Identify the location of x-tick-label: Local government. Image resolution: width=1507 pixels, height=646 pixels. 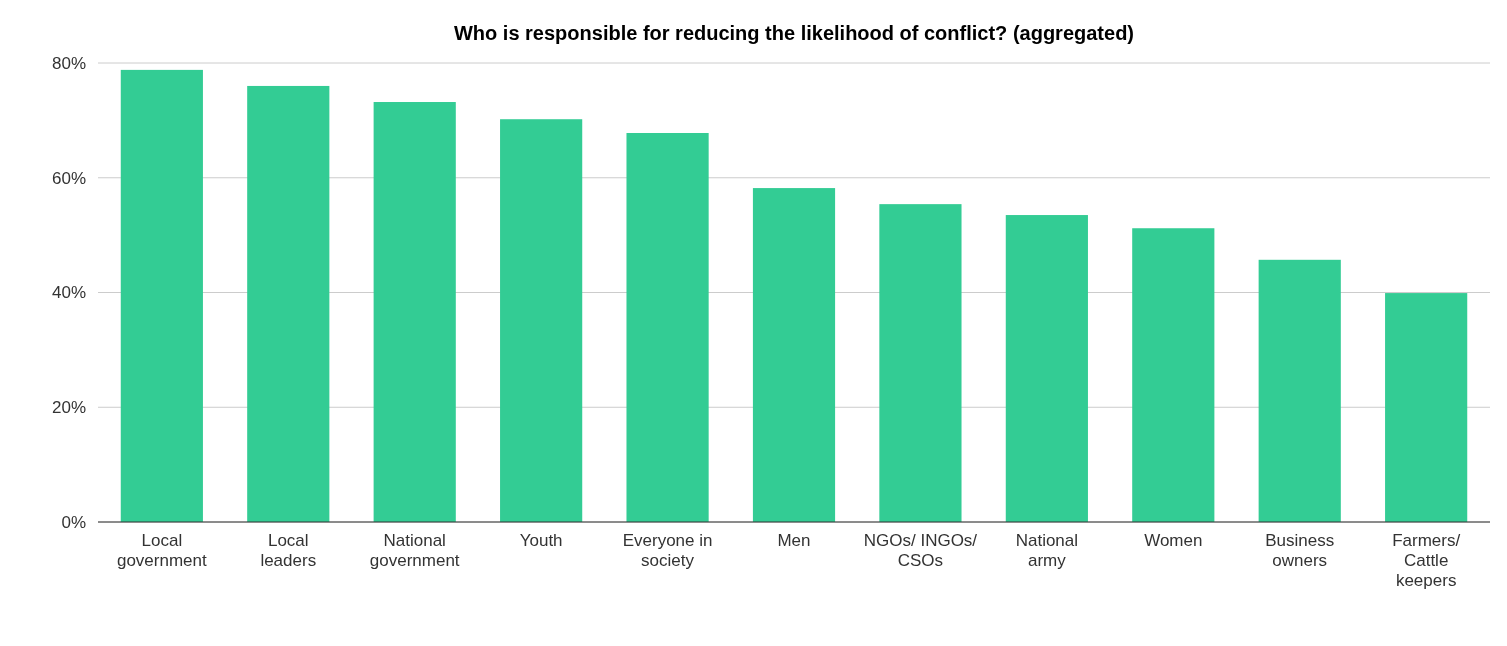
(162, 550).